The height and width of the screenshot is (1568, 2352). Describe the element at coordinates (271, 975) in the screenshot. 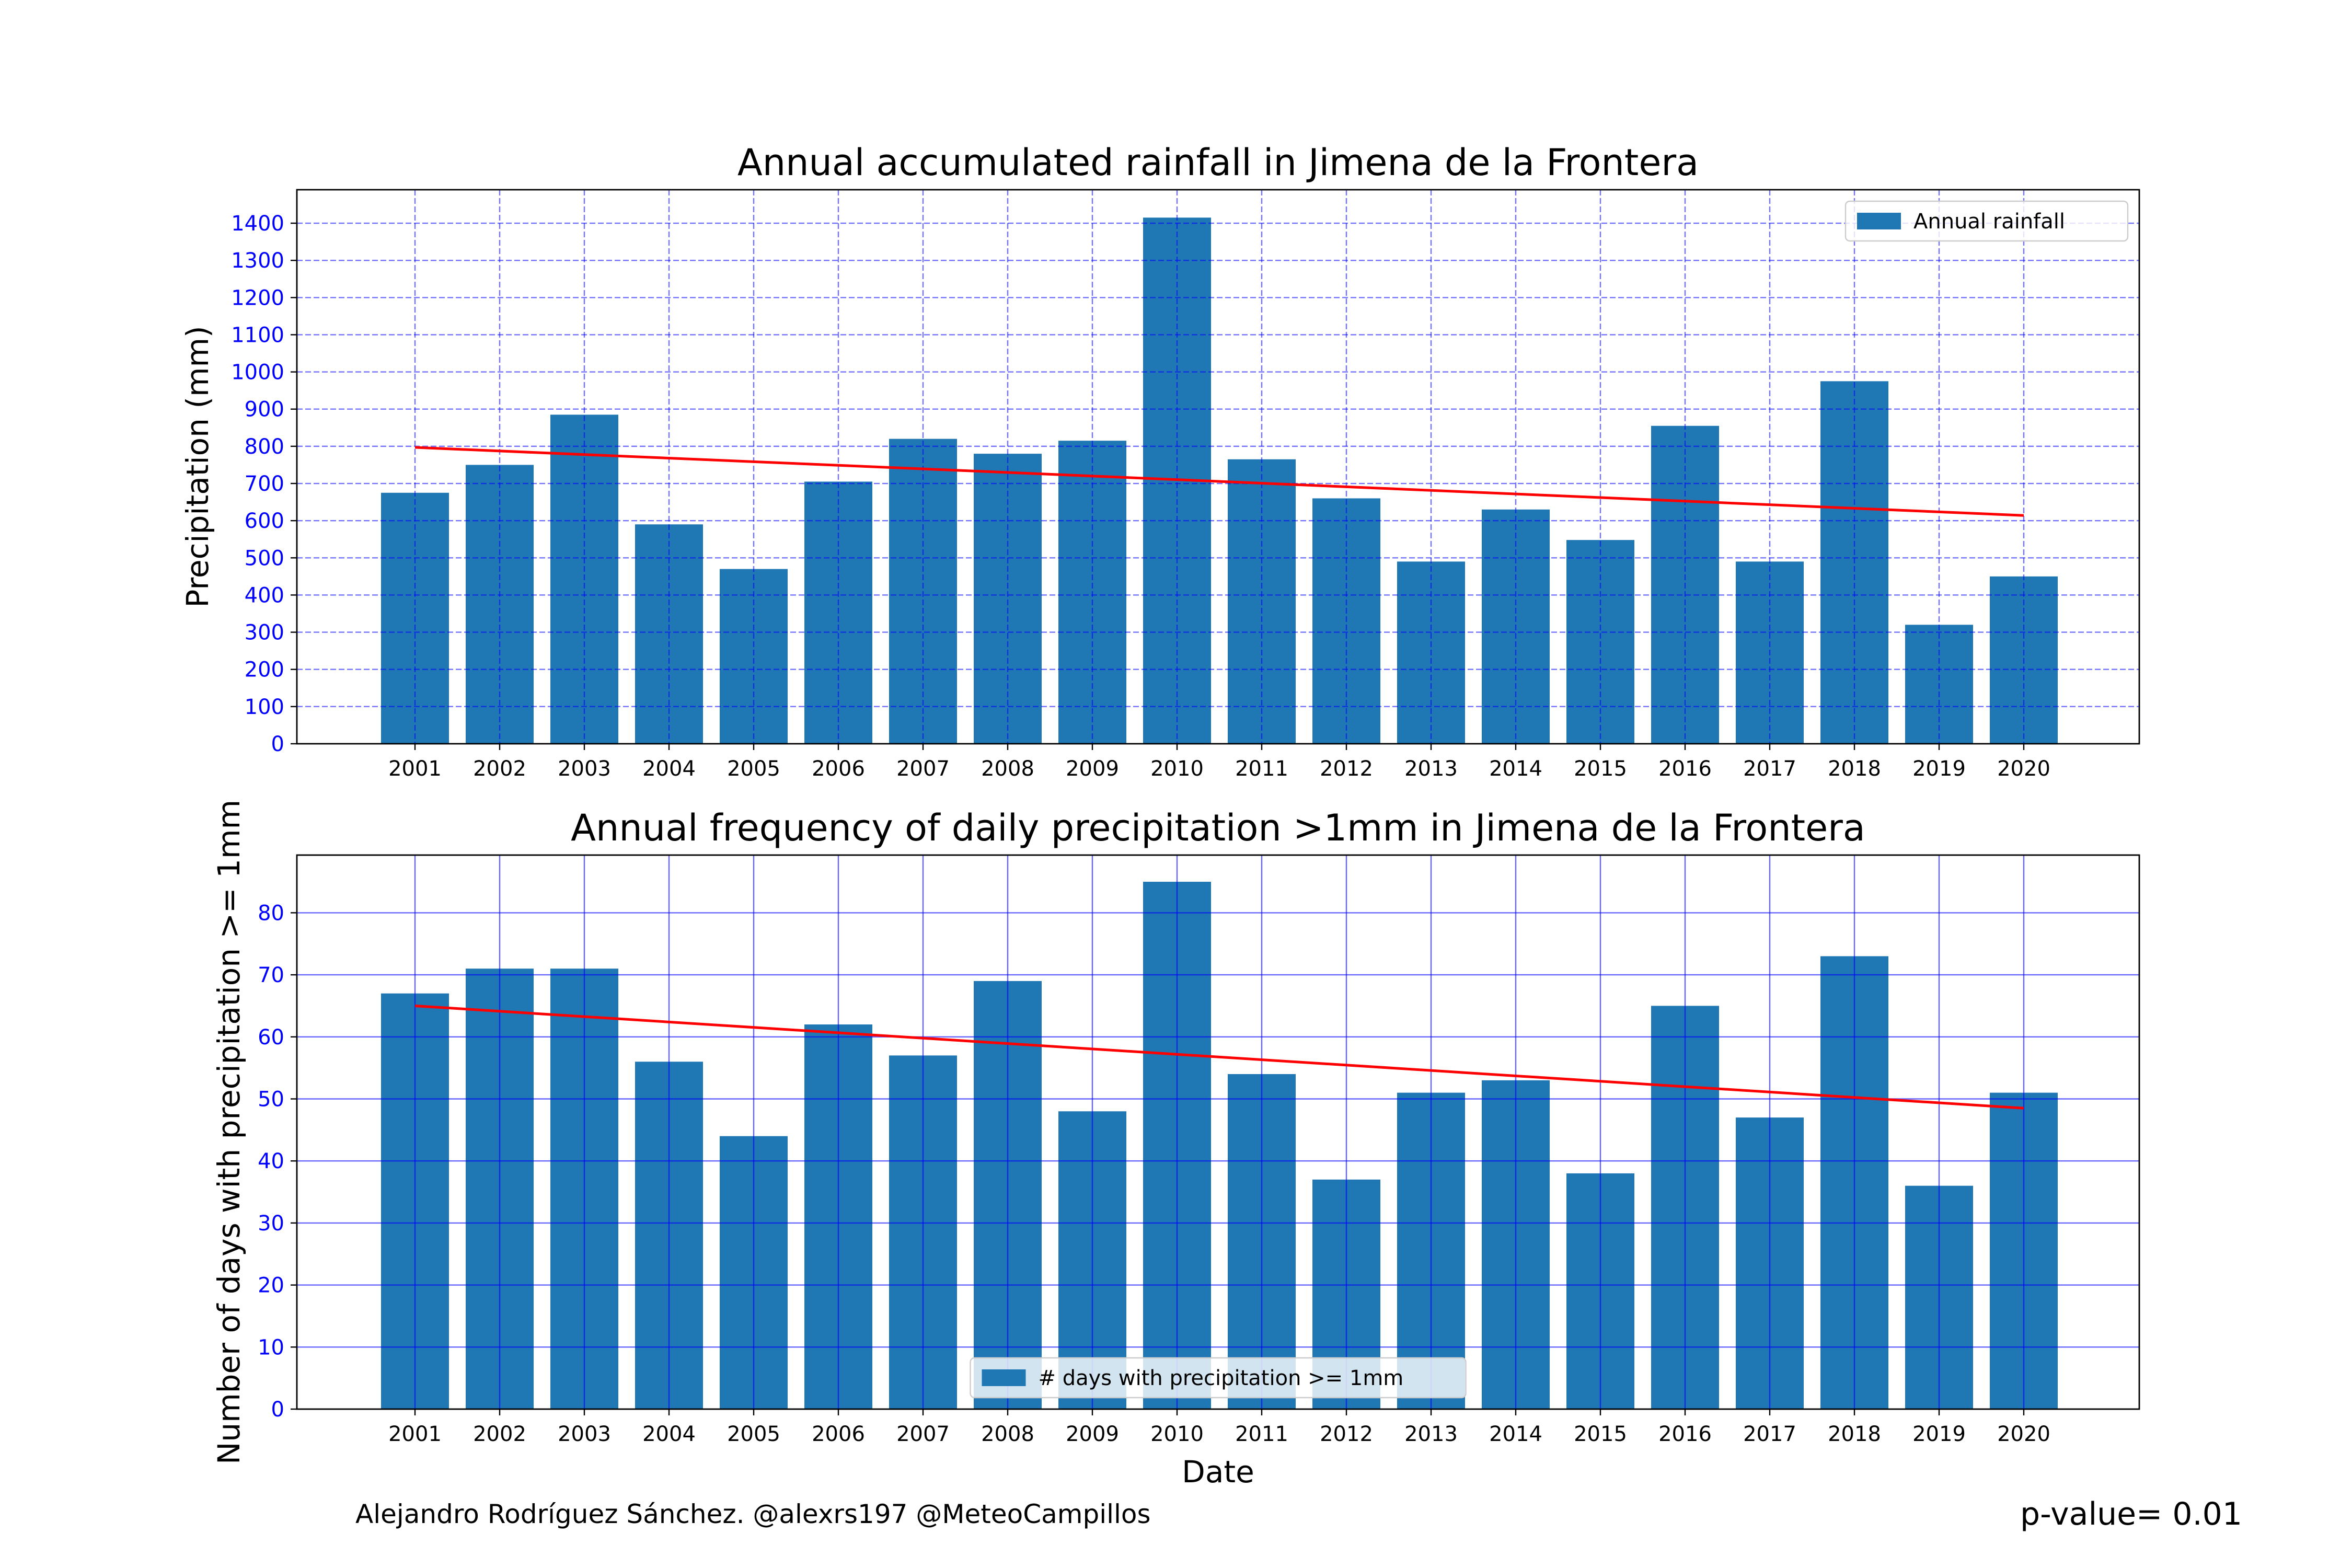

I see `y-tick-label: 70` at that location.